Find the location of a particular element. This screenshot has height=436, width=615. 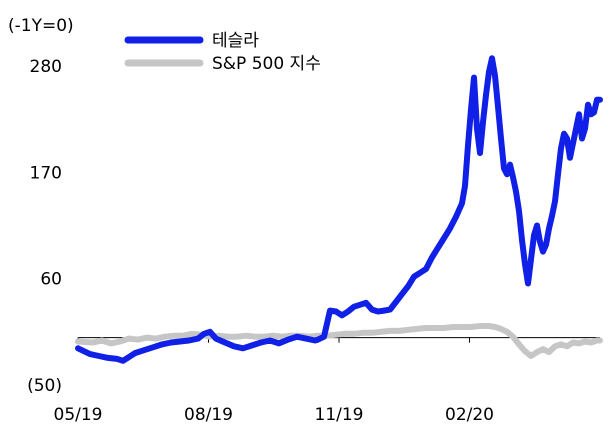

legend-label-tesla: 테슬라 is located at coordinates (235, 41).